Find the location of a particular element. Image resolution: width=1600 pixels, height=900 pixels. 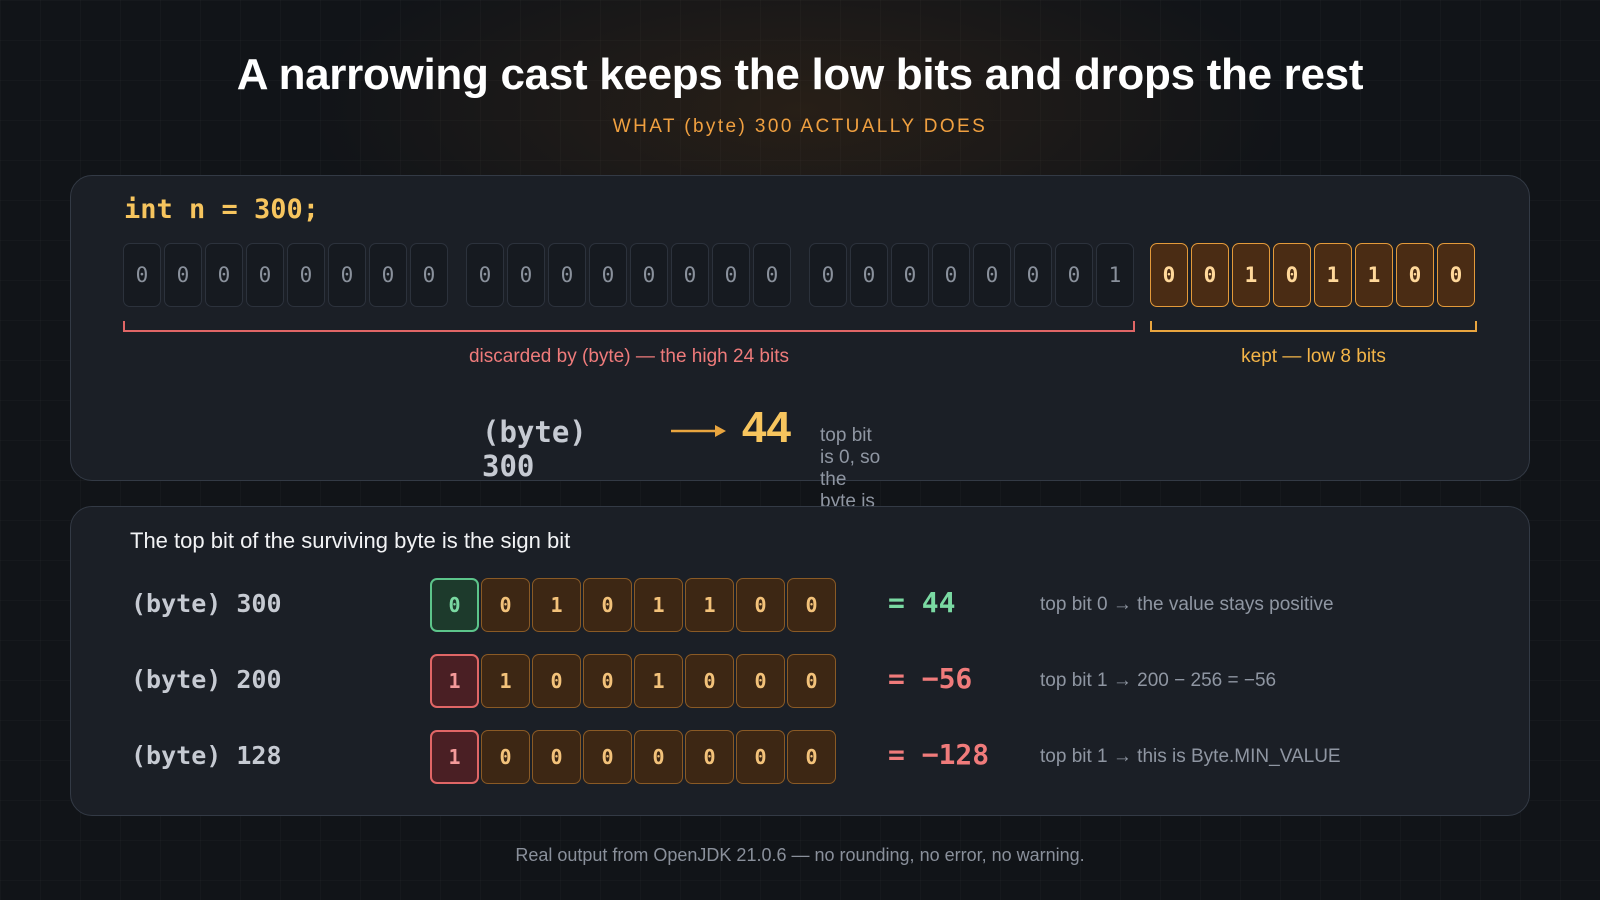

sign-row-label: (byte) 300 is located at coordinates (206, 603).